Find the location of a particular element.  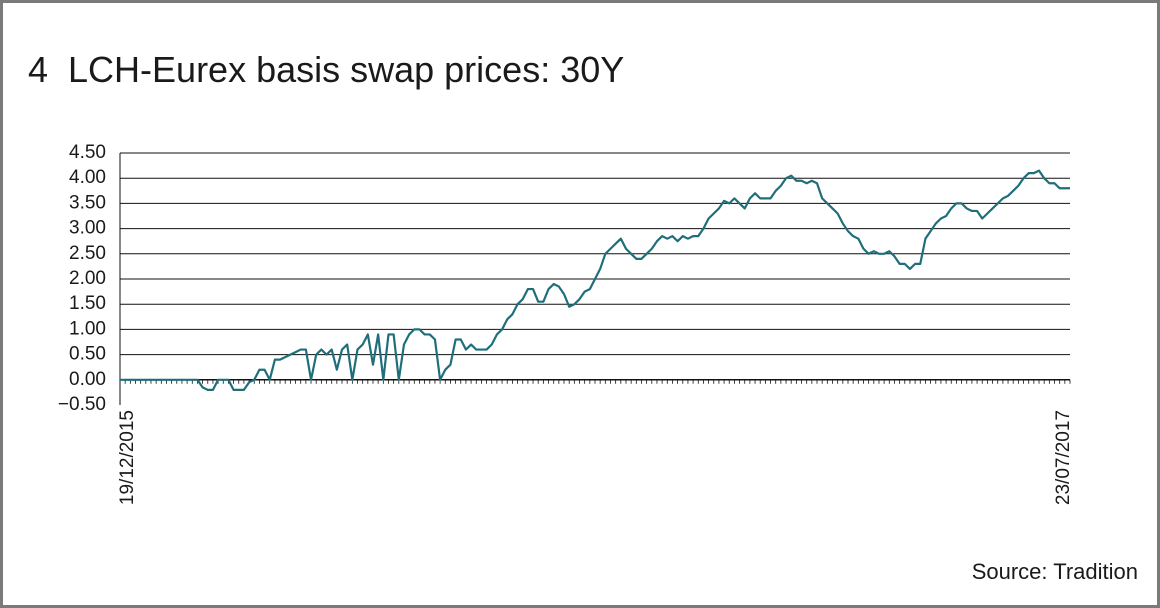

y-tick-label: 4.50 is located at coordinates (87, 152).